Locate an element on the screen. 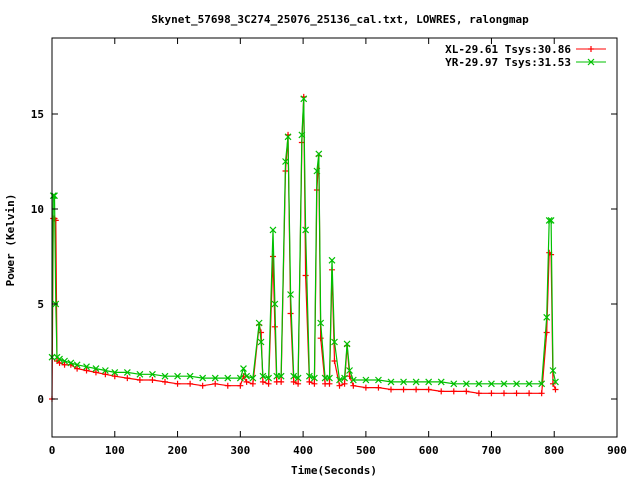  x-tick-label: 500 is located at coordinates (366, 450).